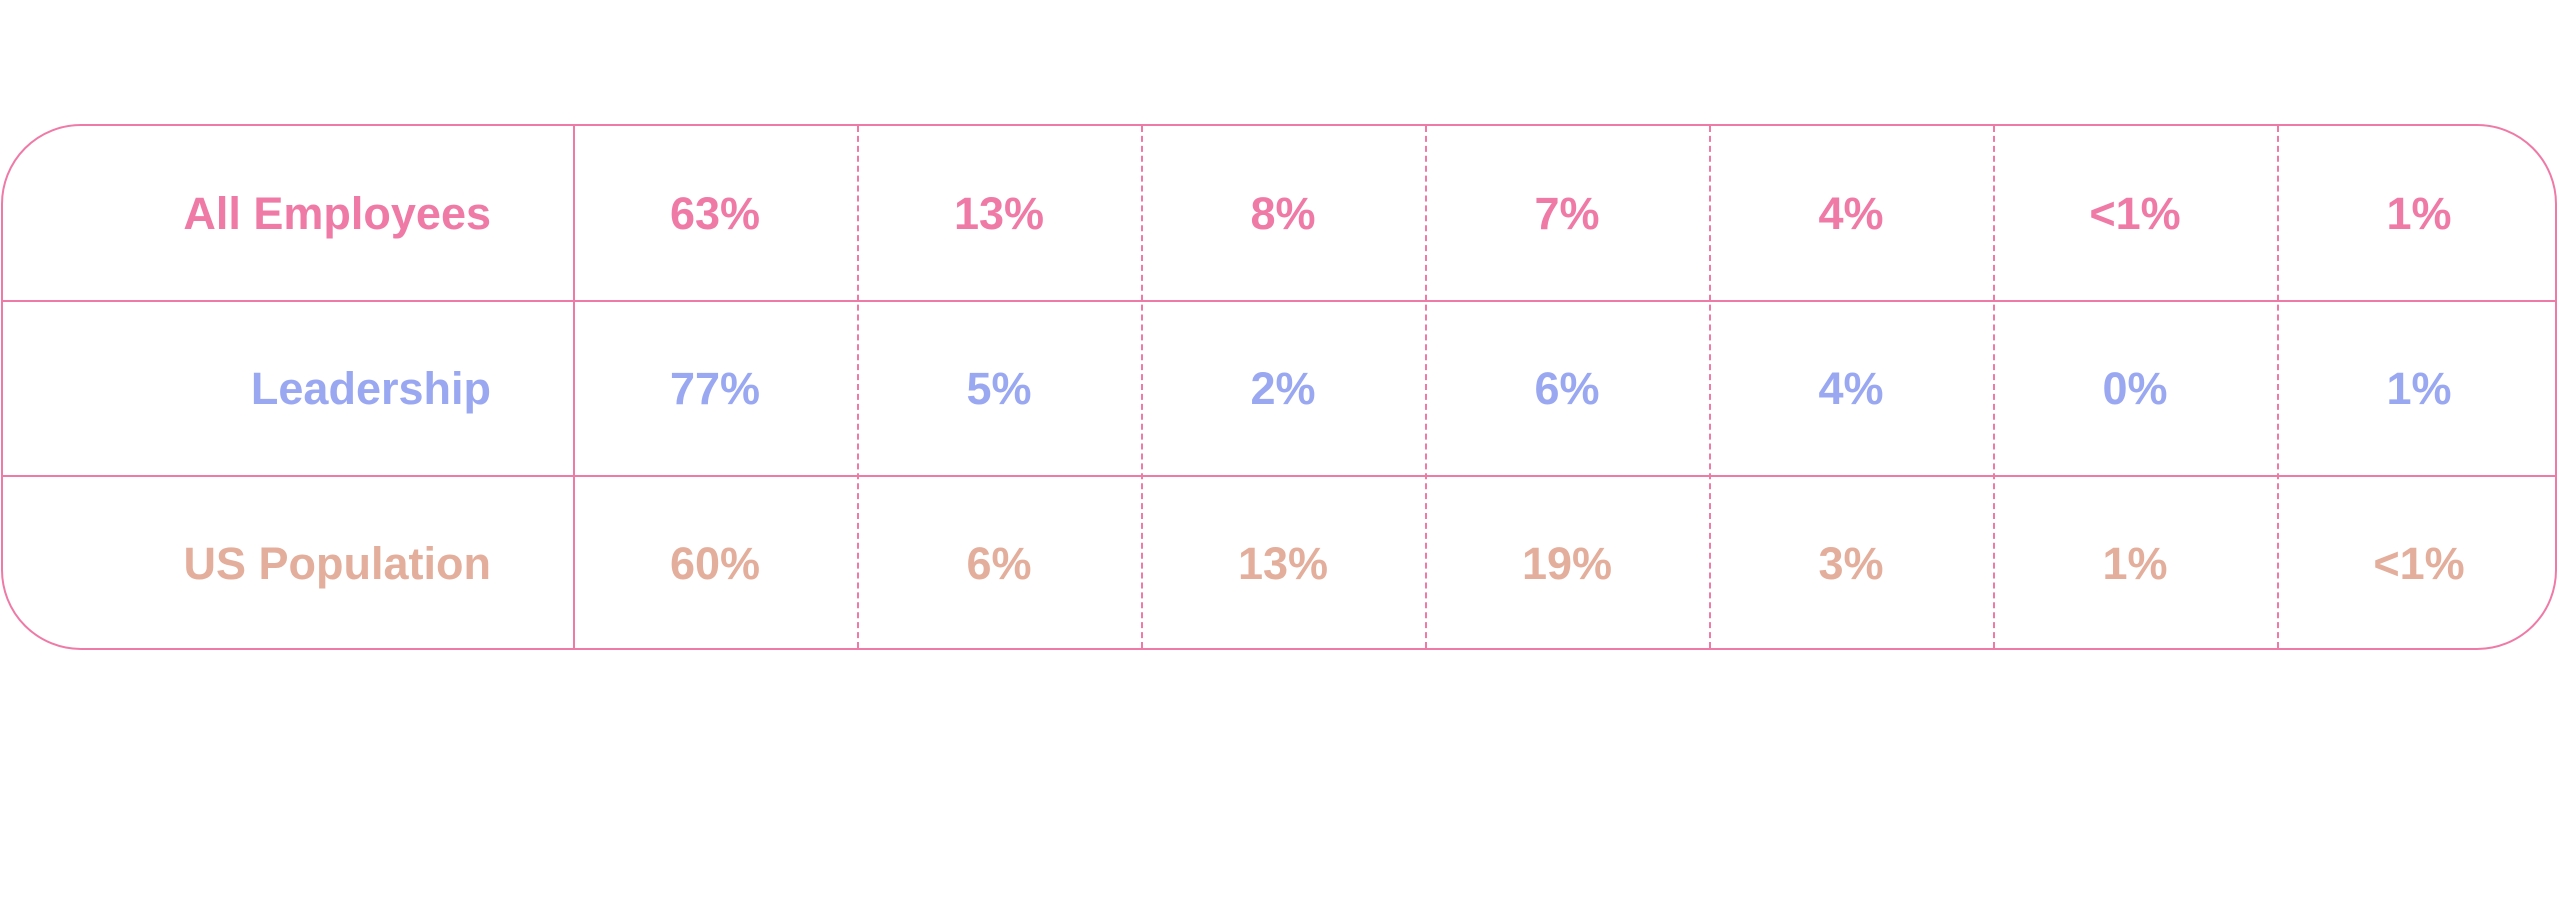 The image size is (2560, 901). What do you see at coordinates (1567, 213) in the screenshot?
I see `table-cell: 7%` at bounding box center [1567, 213].